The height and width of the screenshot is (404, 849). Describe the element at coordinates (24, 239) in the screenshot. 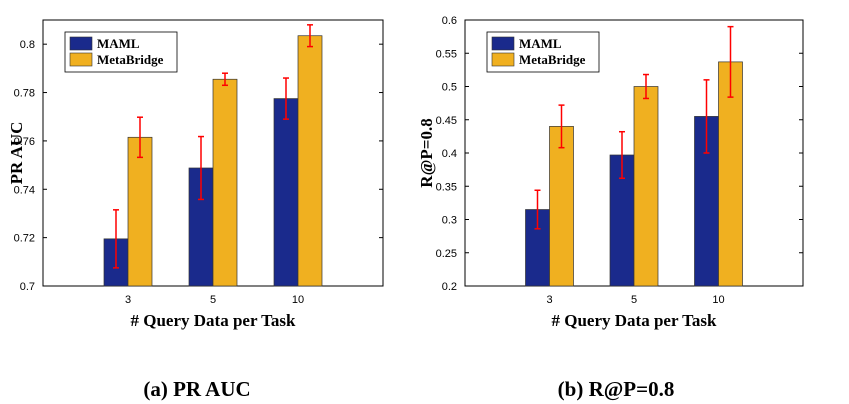

I see `y-tick-label: 0.72` at that location.